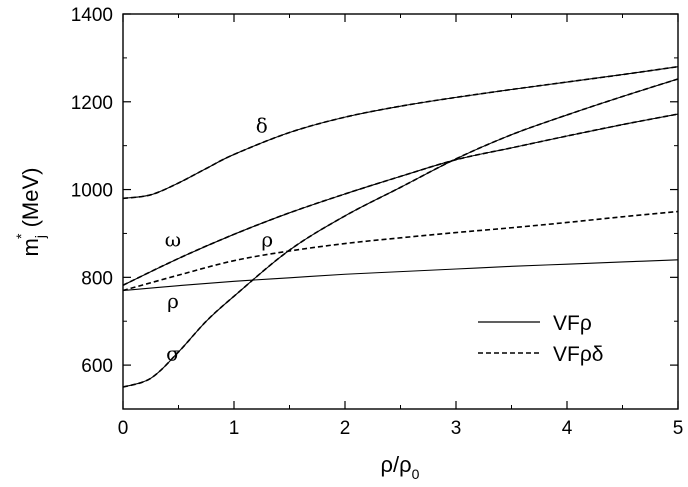 The image size is (688, 487). I want to click on y-tick-label: 1200, so click(92, 103).